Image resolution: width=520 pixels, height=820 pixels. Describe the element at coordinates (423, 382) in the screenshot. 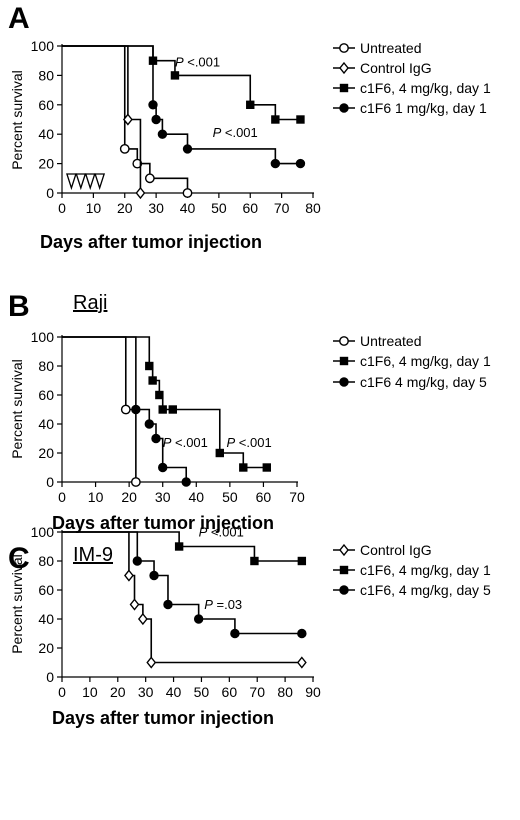

I see `legend-entry: c1F6 4 mg/kg, day 5` at that location.